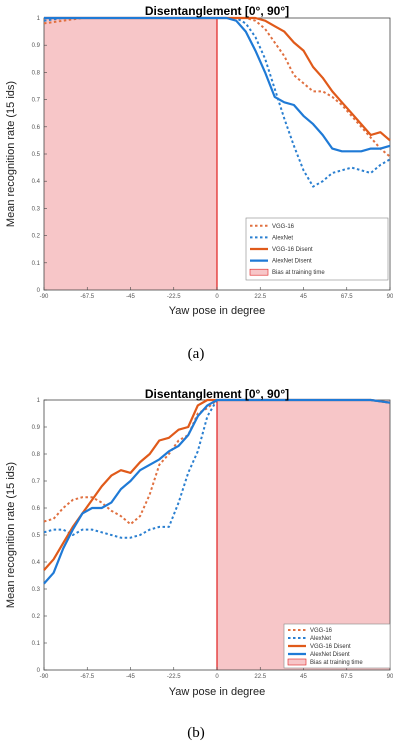  I want to click on legend-box, so click(317, 249).